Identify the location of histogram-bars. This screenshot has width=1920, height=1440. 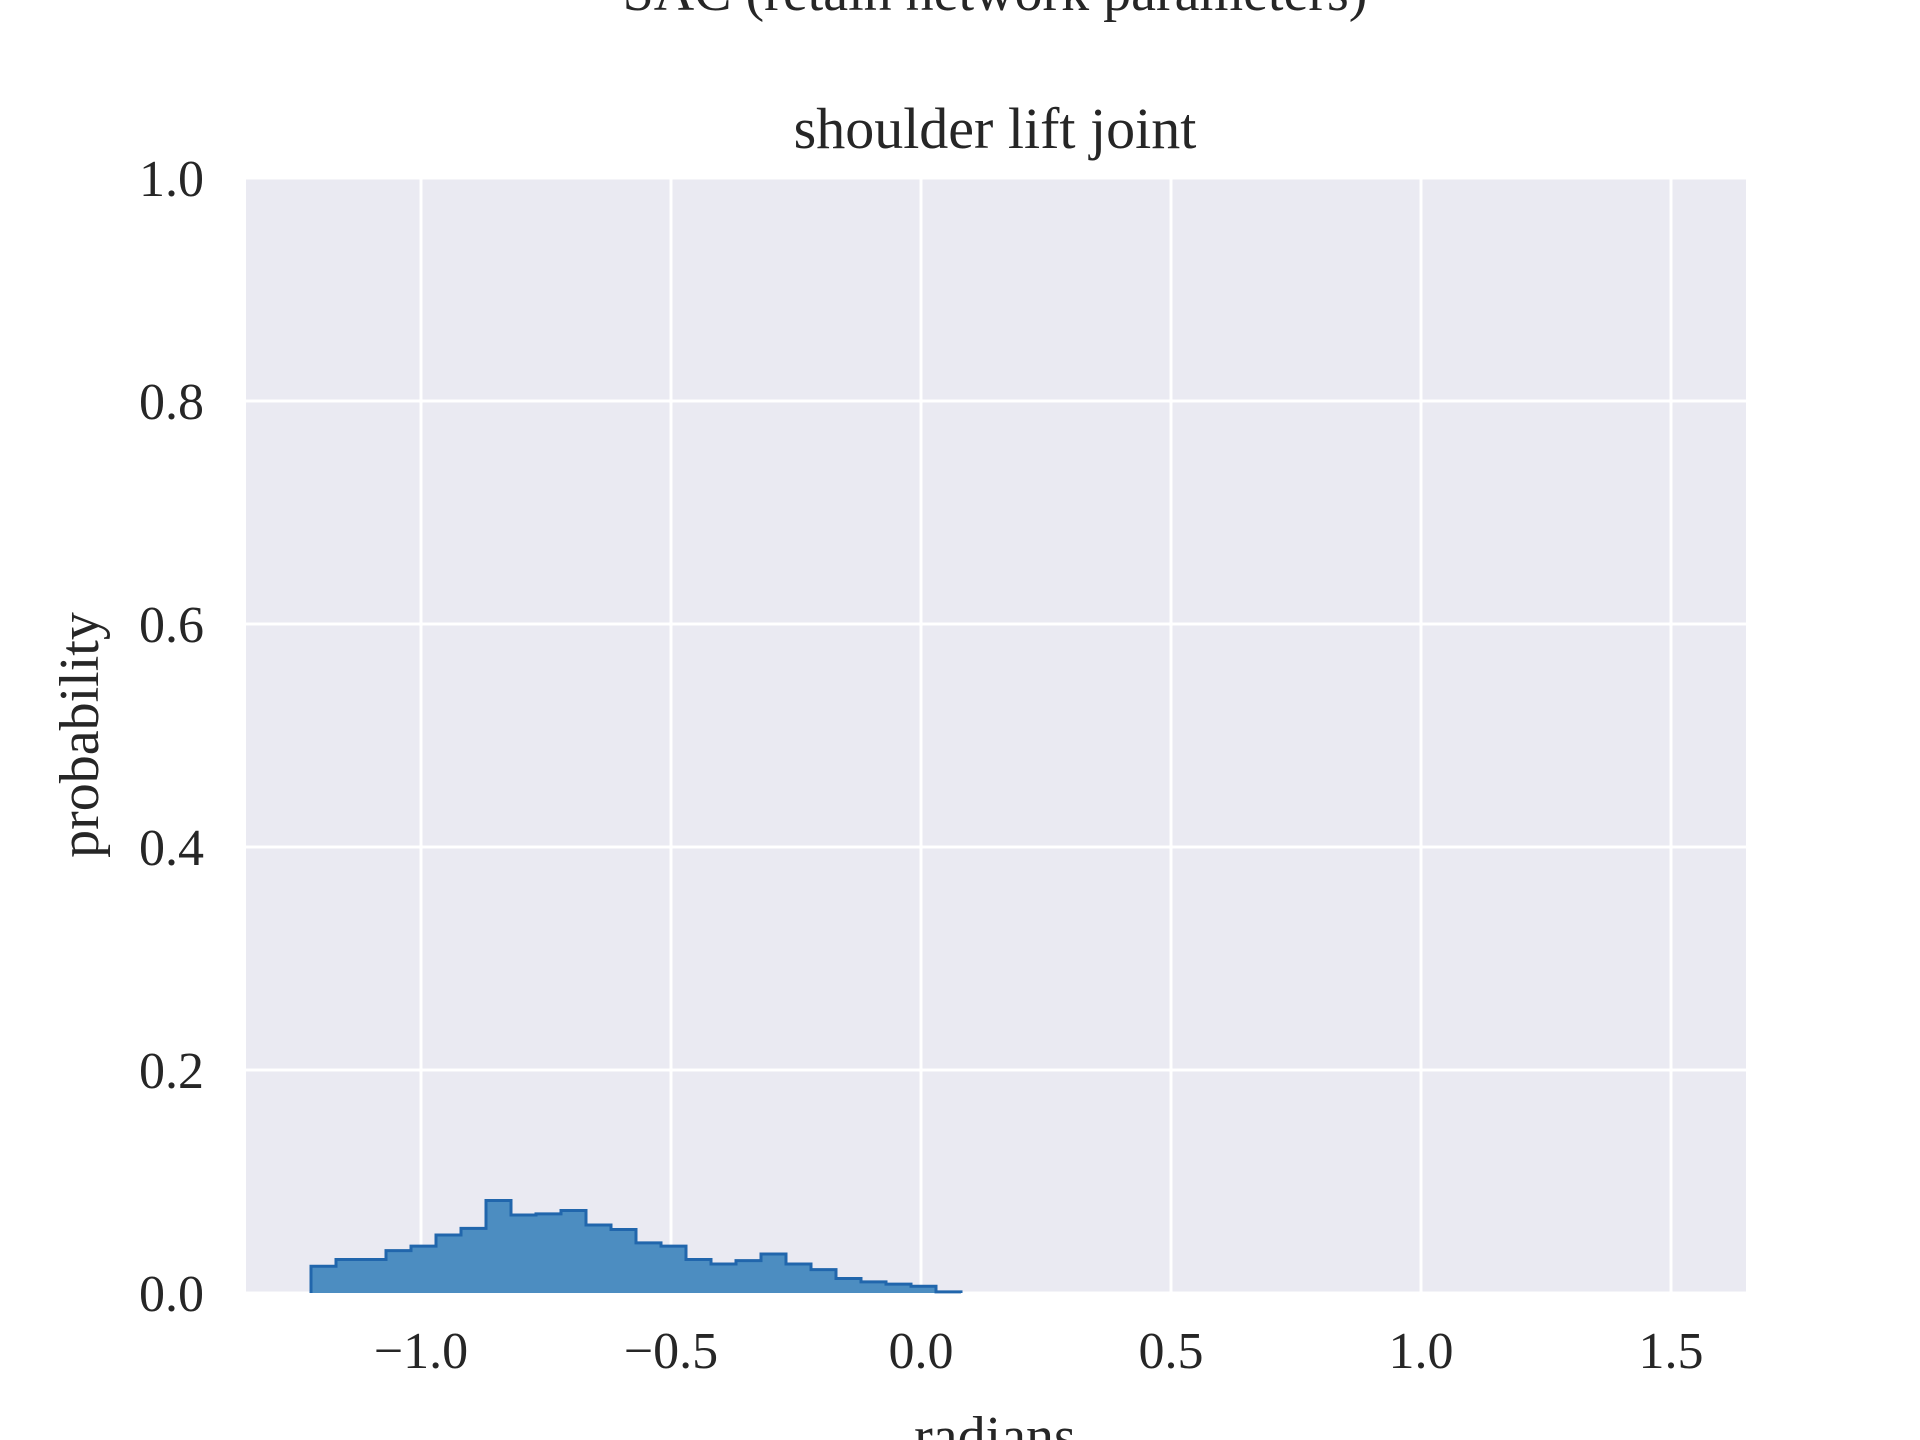
(636, 1246).